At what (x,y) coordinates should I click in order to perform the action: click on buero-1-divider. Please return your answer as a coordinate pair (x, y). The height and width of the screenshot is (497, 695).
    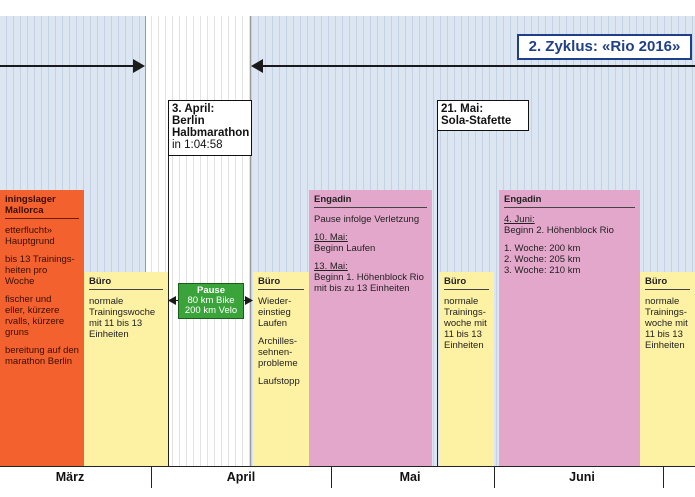
    Looking at the image, I should click on (126, 289).